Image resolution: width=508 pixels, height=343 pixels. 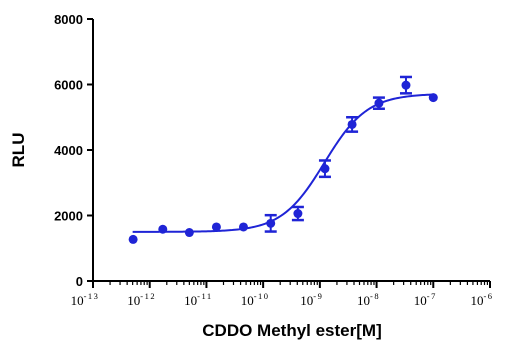 What do you see at coordinates (79, 281) in the screenshot?
I see `y-tick-label: 0` at bounding box center [79, 281].